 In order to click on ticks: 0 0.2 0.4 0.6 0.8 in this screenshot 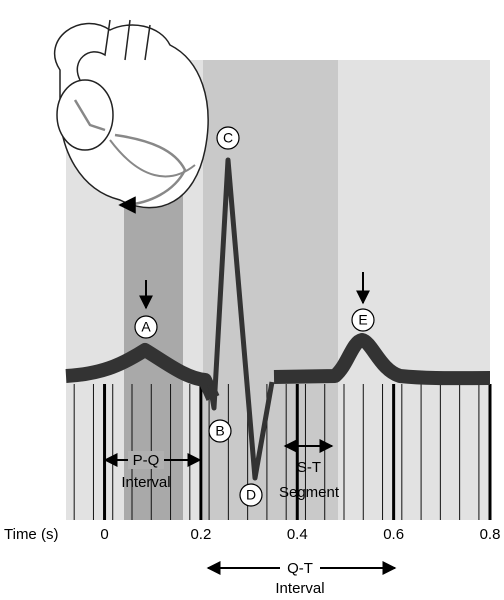, I will do `click(300, 534)`.